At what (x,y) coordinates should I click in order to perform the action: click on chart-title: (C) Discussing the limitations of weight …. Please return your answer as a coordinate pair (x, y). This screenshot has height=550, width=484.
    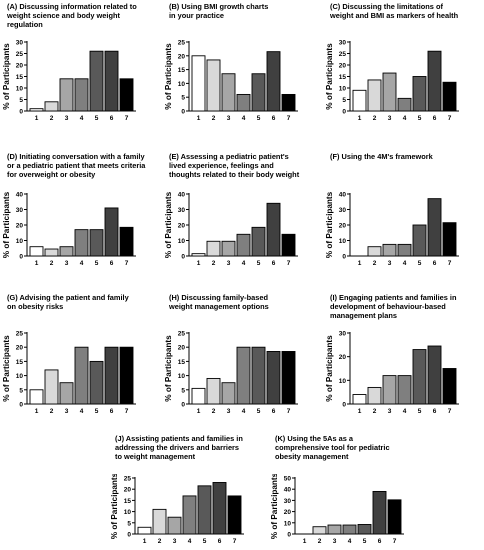
    Looking at the image, I should click on (394, 11).